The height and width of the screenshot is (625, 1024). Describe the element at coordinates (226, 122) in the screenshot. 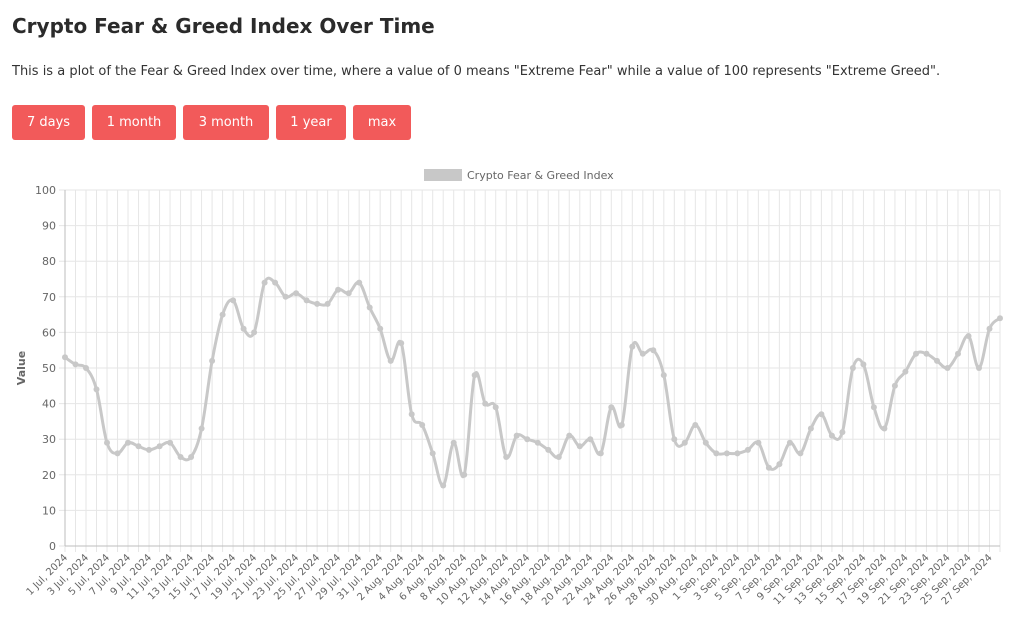

I see `range-button-3-month: 3 month` at that location.